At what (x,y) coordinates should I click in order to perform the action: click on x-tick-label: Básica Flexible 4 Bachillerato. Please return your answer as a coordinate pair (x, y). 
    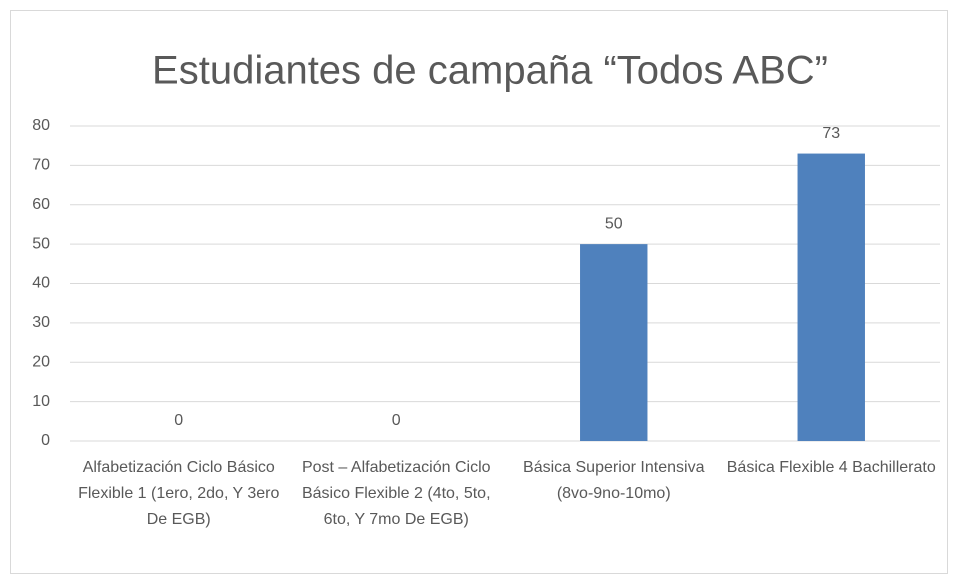
    Looking at the image, I should click on (831, 467).